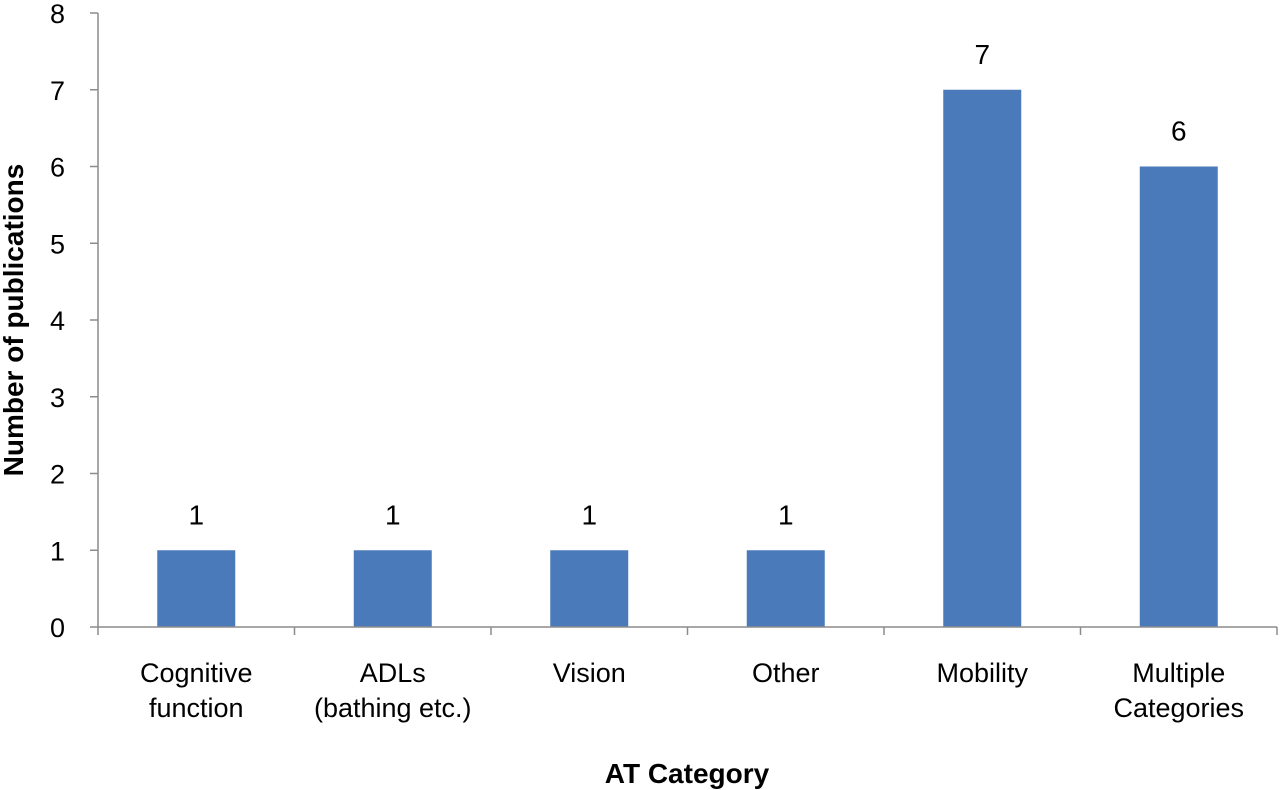  I want to click on y-tick-labels: 0 1 2 3 4 5 6 7 8, so click(57, 321).